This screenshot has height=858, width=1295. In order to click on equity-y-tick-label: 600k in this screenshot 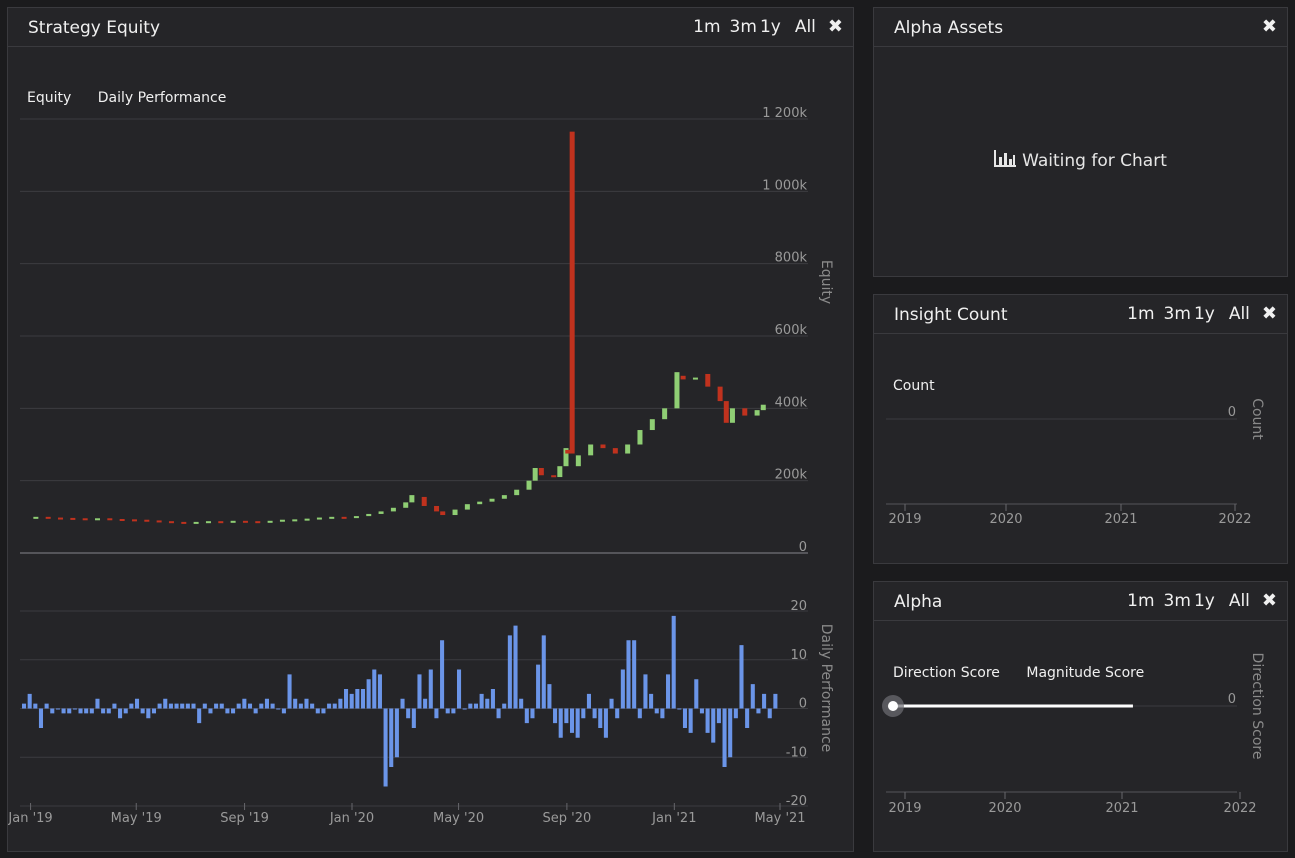, I will do `click(791, 330)`.